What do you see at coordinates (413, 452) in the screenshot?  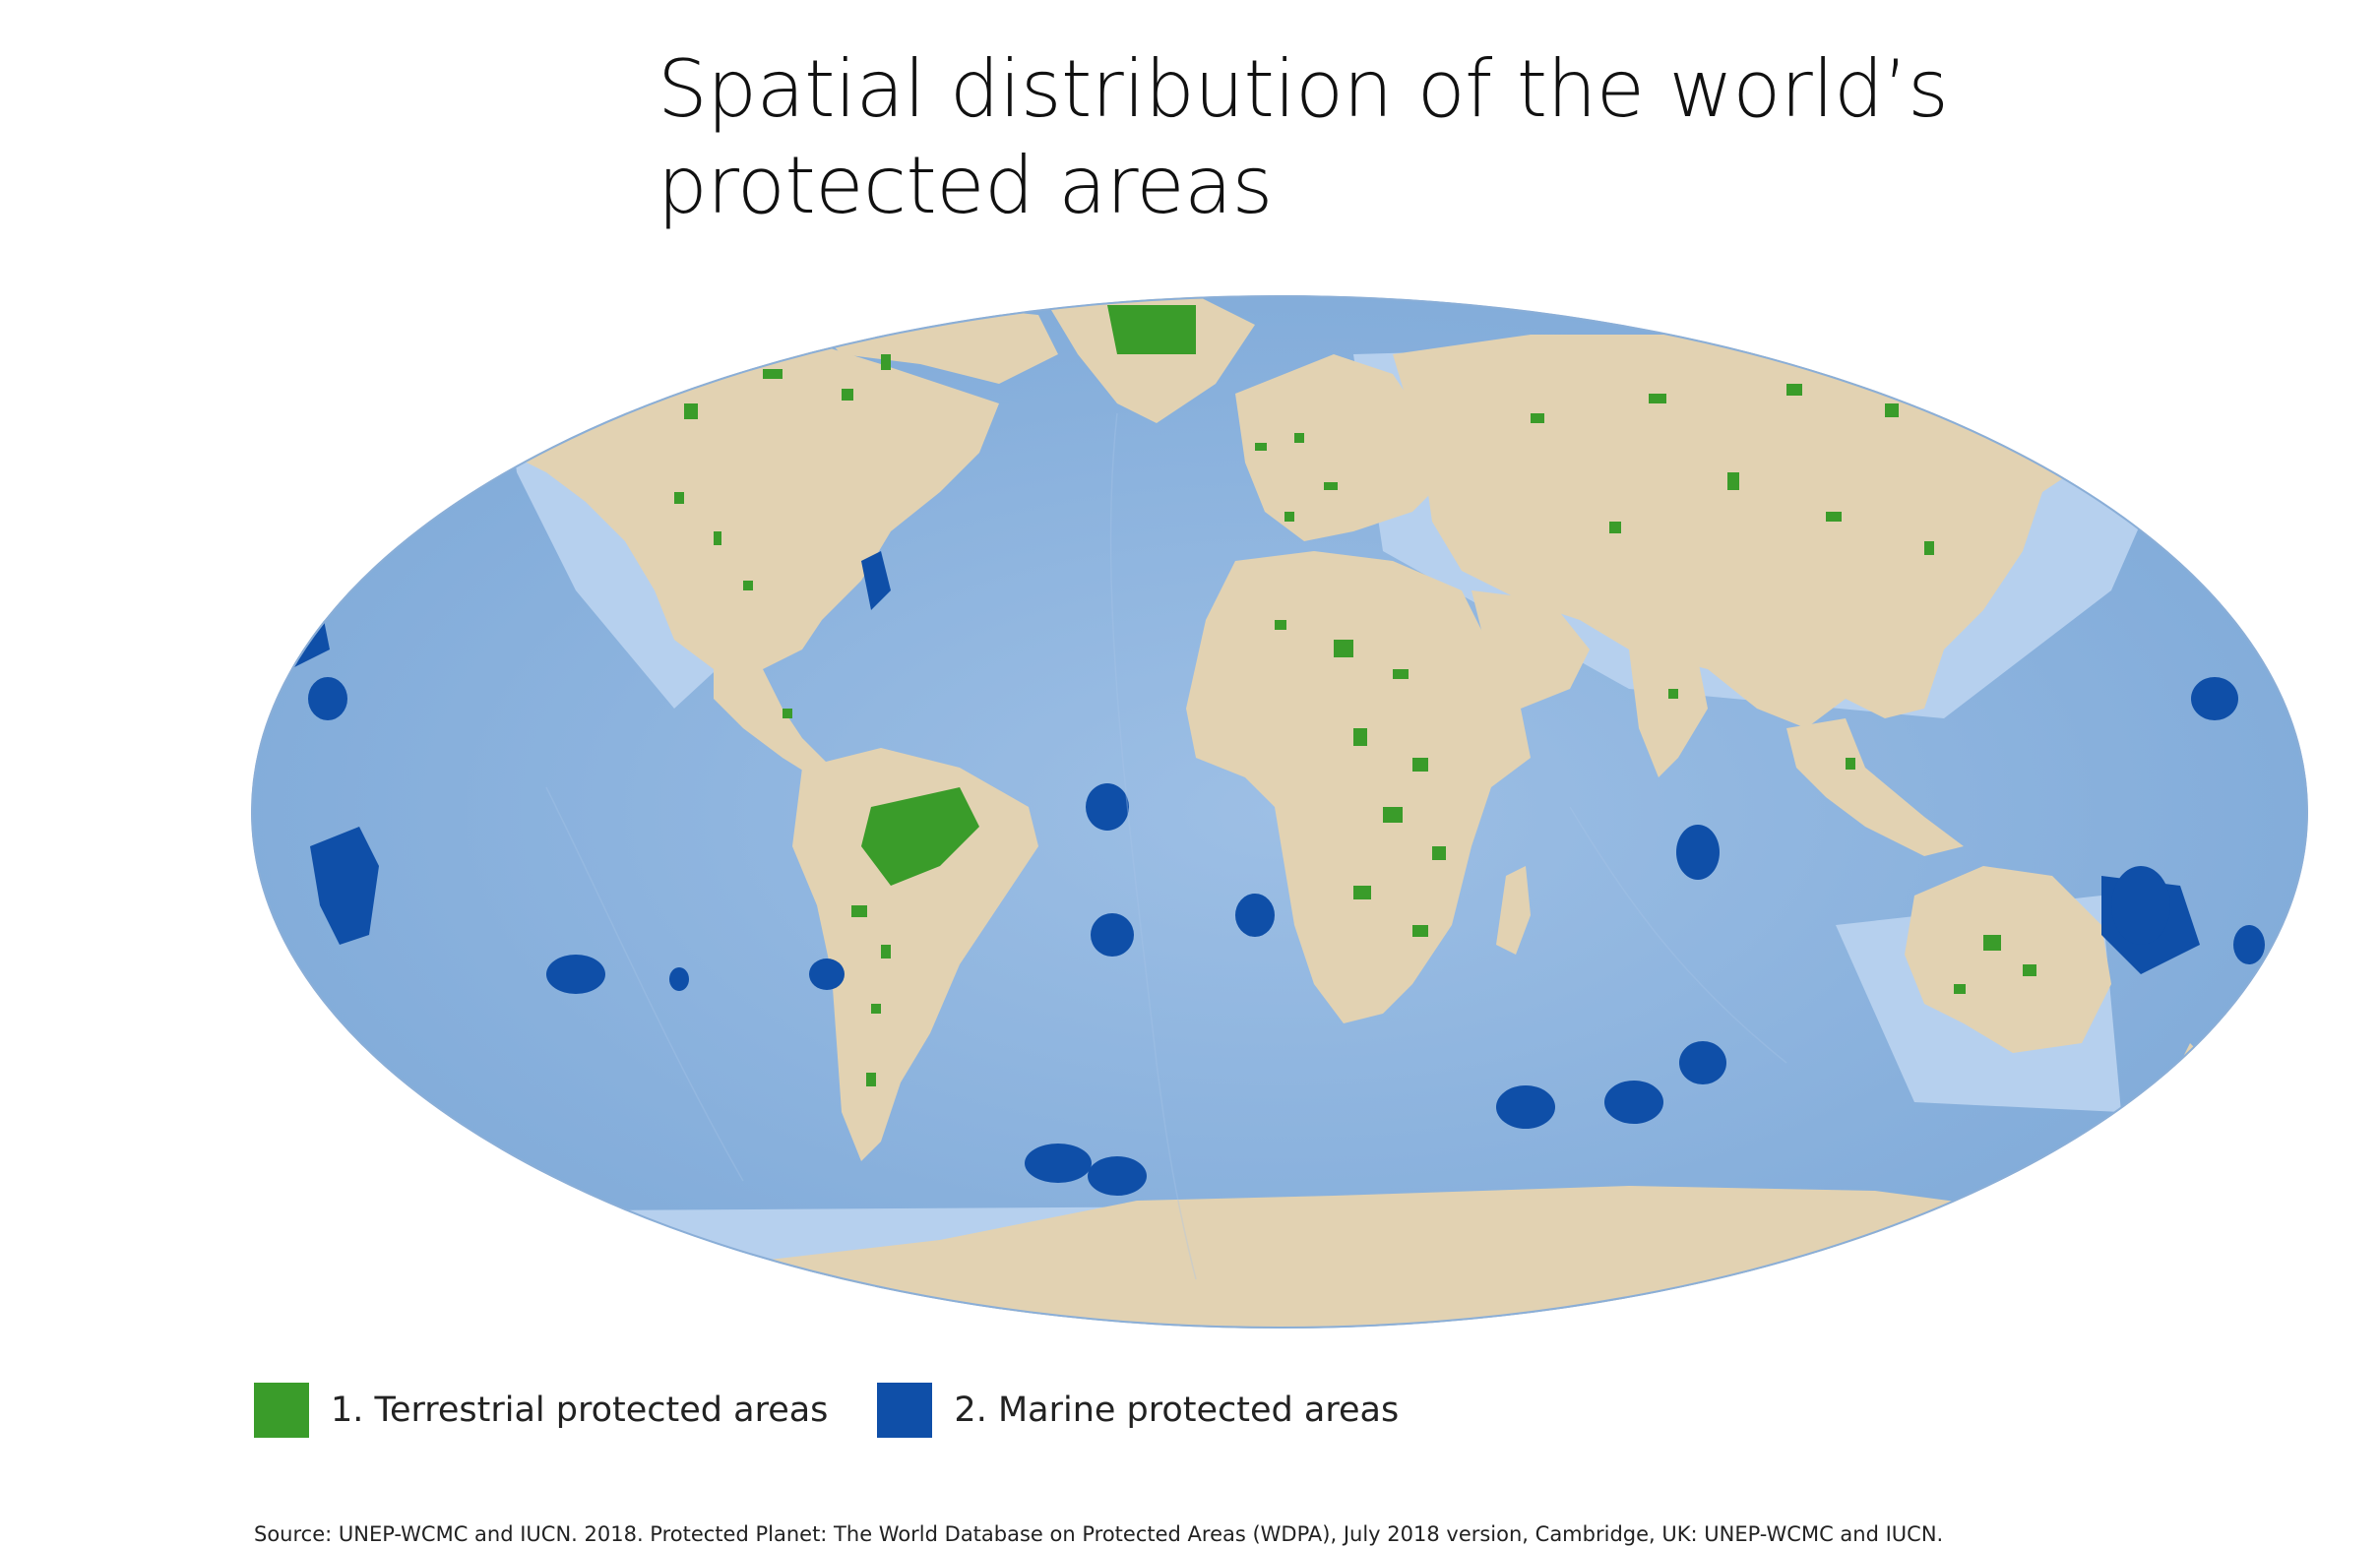 I see `alaska-marine-area` at bounding box center [413, 452].